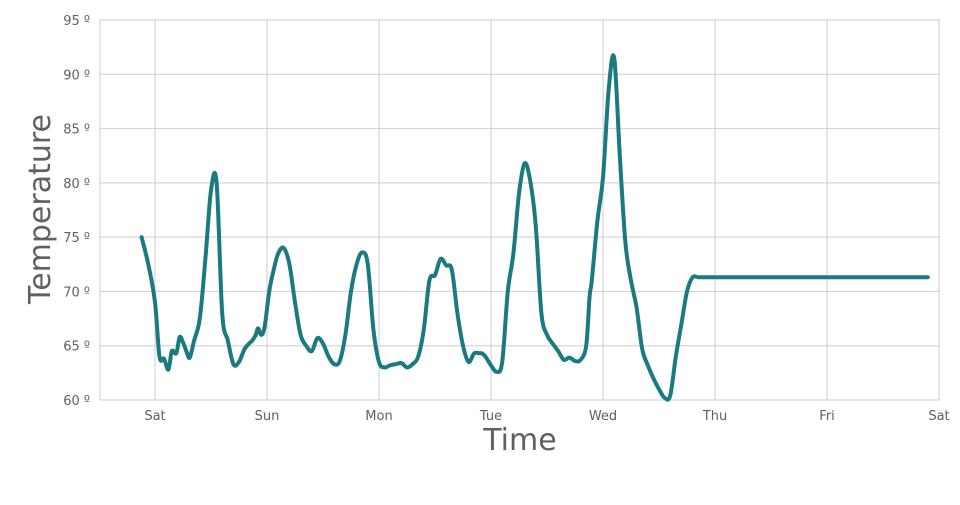 Image resolution: width=960 pixels, height=505 pixels. I want to click on x-axis-title: Time, so click(519, 440).